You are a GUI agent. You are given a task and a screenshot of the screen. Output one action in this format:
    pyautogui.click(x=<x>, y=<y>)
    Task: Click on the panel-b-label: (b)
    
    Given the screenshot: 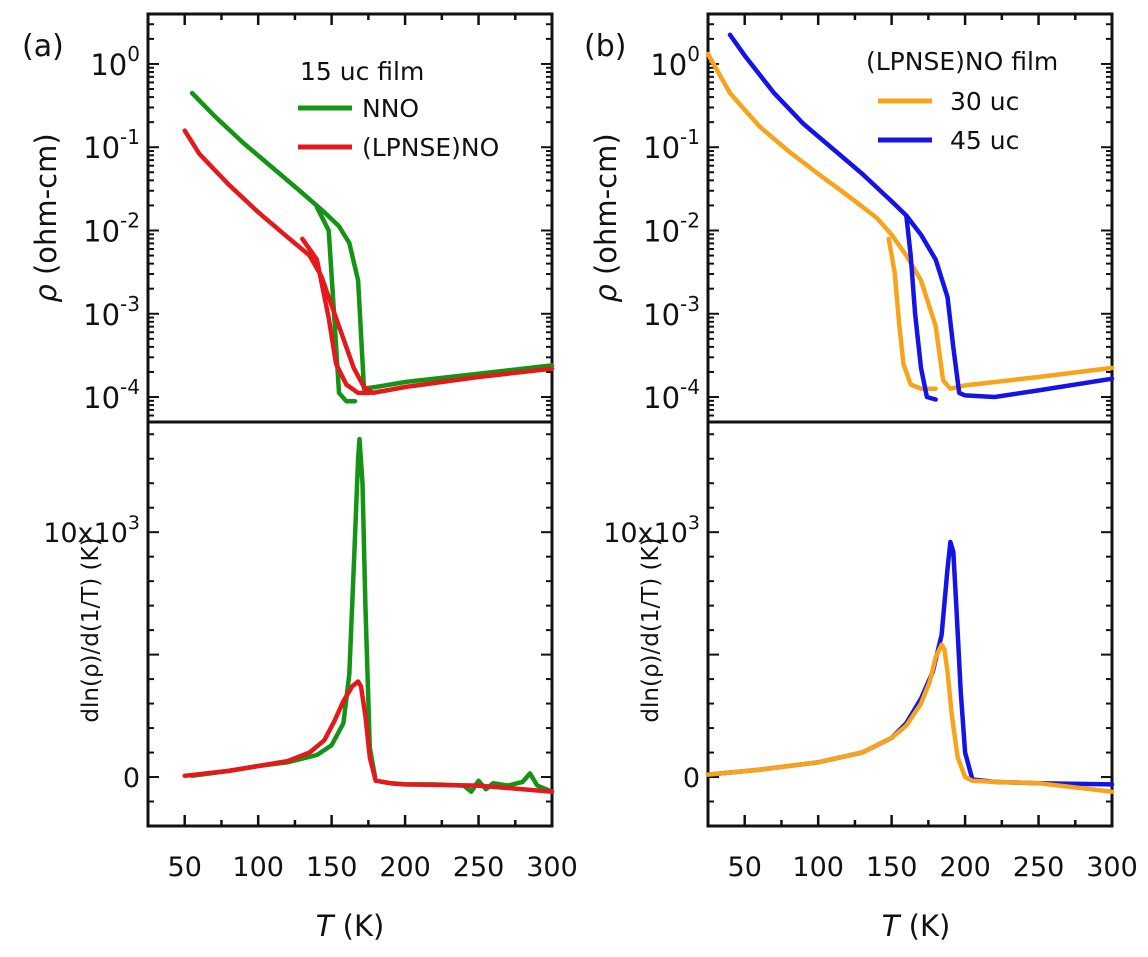 What is the action you would take?
    pyautogui.click(x=605, y=46)
    